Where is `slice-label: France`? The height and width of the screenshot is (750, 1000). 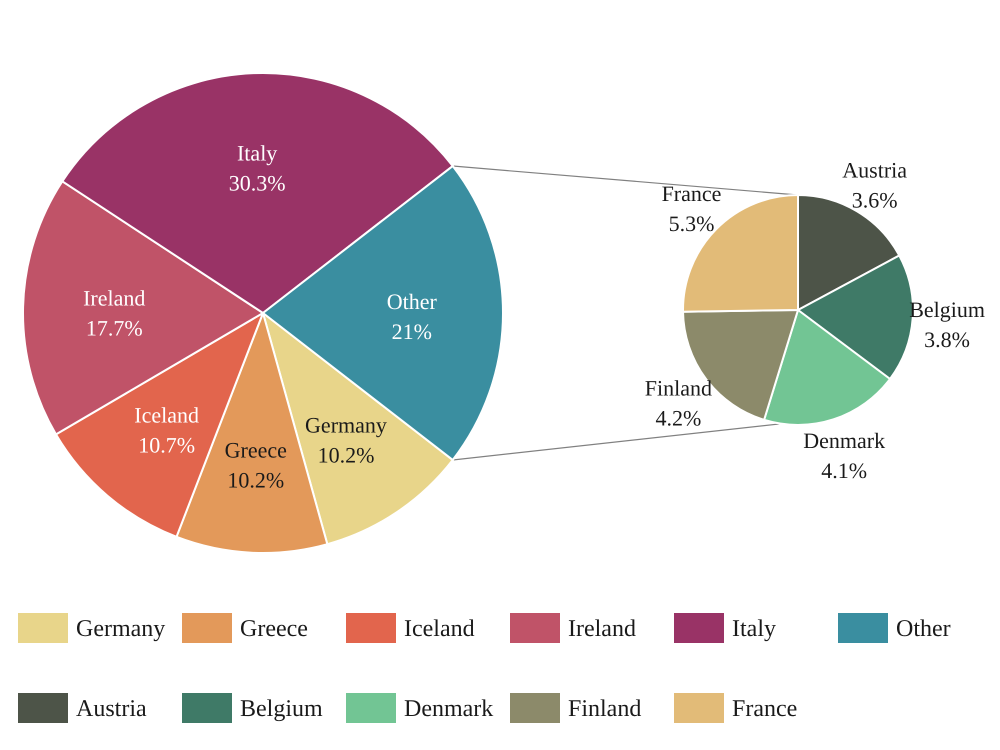 slice-label: France is located at coordinates (692, 193).